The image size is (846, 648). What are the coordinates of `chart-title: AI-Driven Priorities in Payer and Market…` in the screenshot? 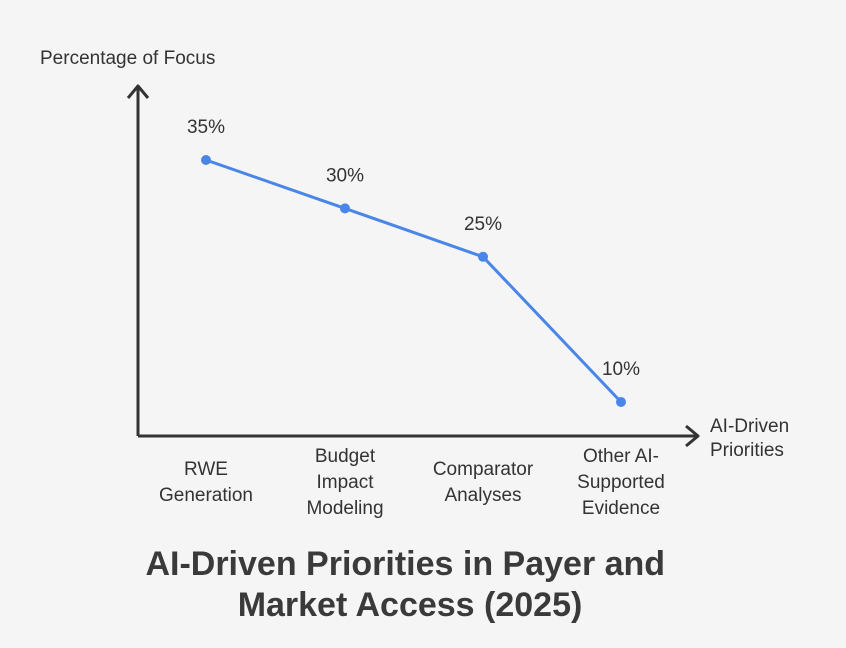 It's located at (409, 584).